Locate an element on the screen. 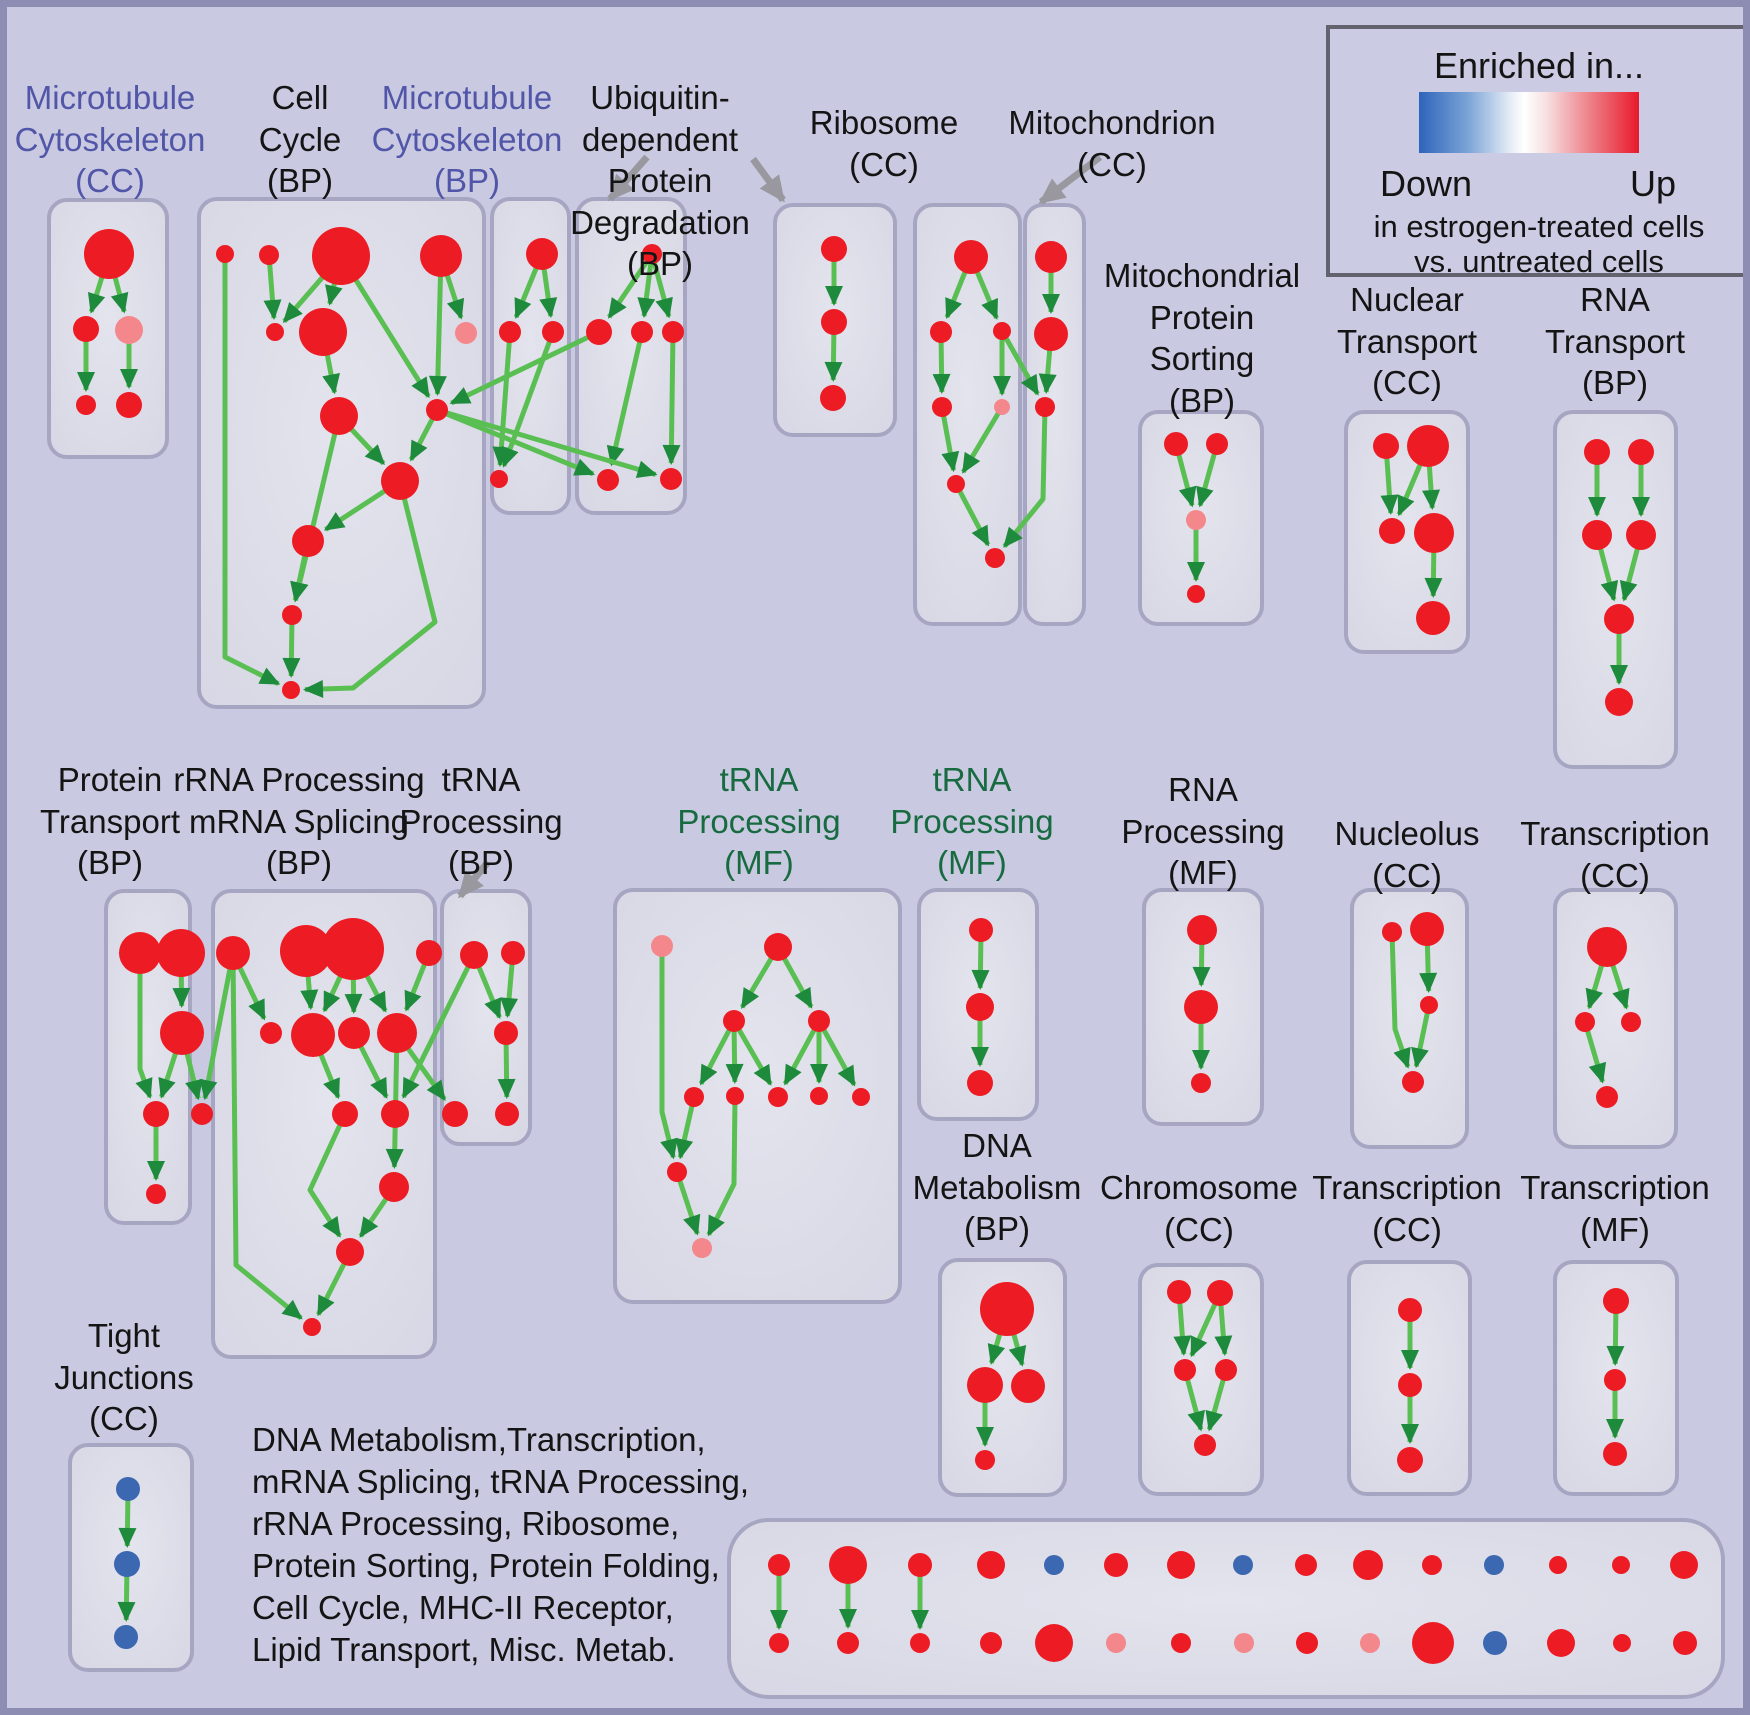 The height and width of the screenshot is (1715, 1750). legend-subtitle-line1: in estrogen-treated cells is located at coordinates (1539, 226).